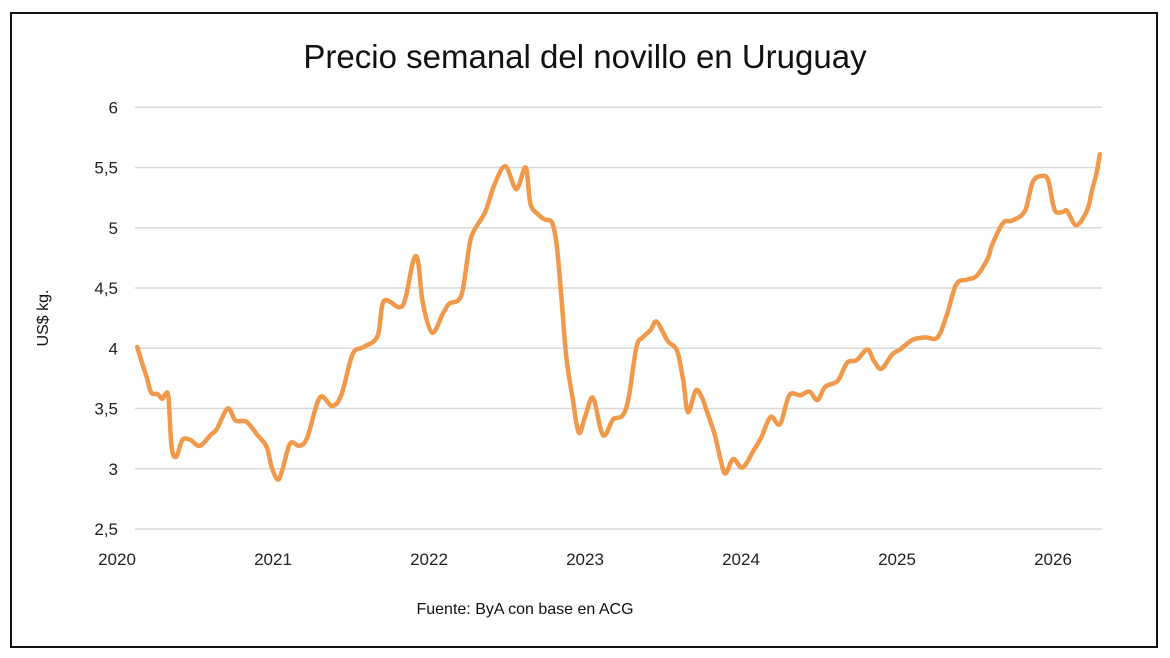  What do you see at coordinates (117, 559) in the screenshot?
I see `x-tick-label: 2020` at bounding box center [117, 559].